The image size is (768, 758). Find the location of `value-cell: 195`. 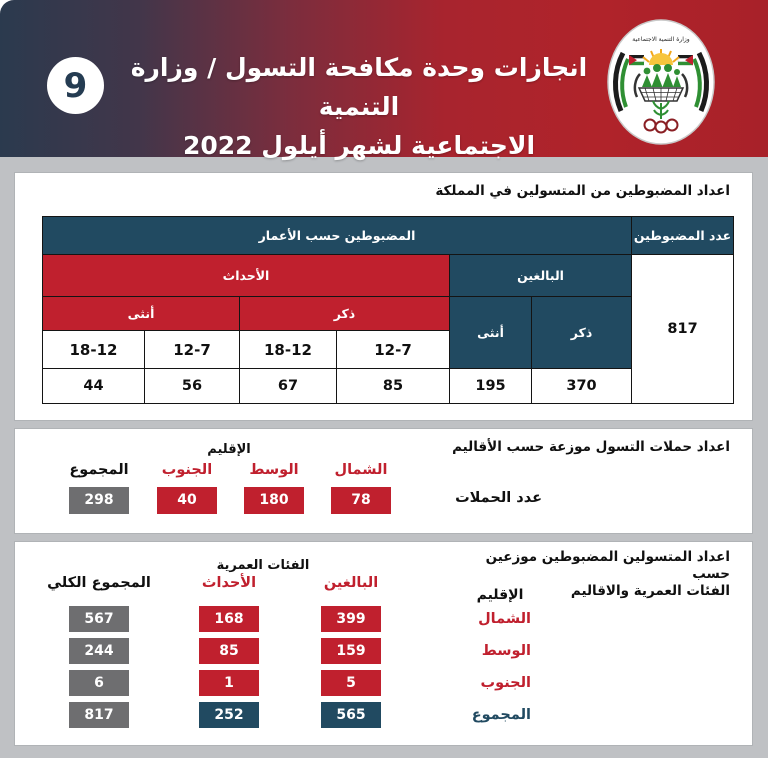

value-cell: 195 is located at coordinates (490, 386).